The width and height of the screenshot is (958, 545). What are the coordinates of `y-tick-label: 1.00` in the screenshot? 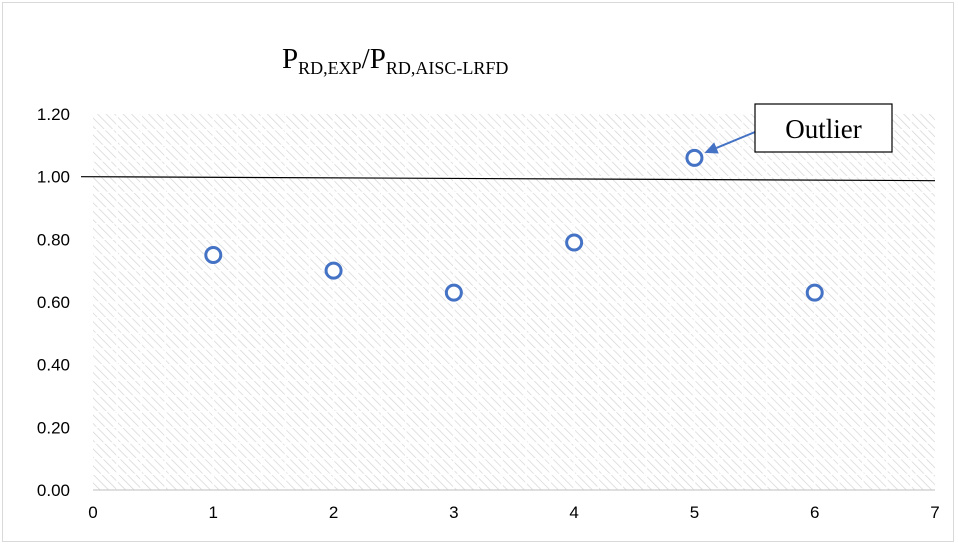 It's located at (53, 177).